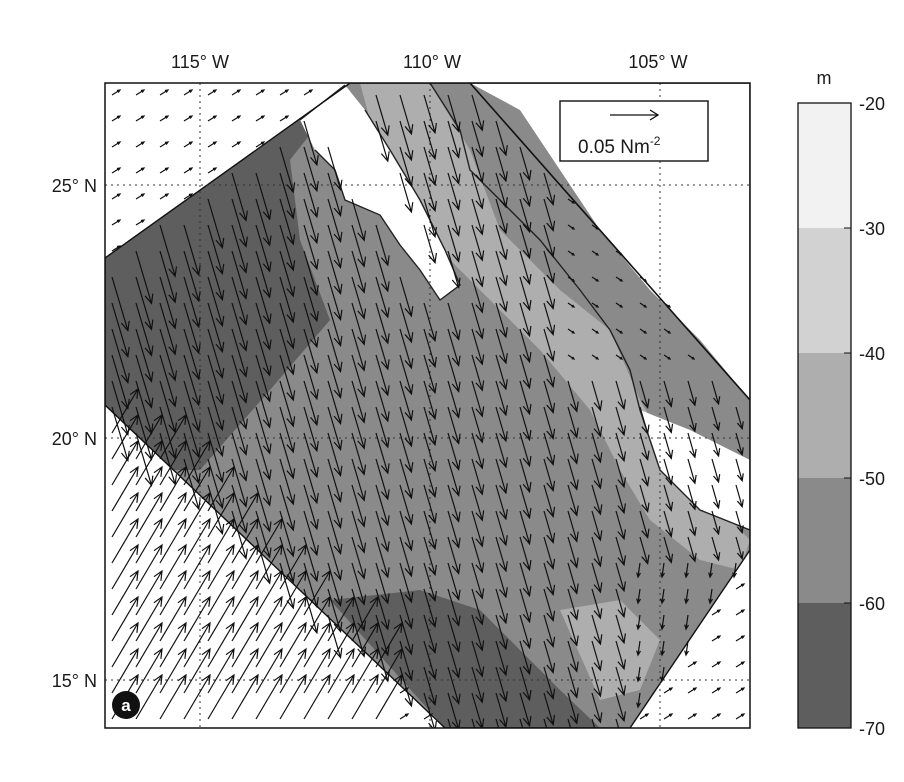  I want to click on colorbar-tick-label: -30, so click(872, 229).